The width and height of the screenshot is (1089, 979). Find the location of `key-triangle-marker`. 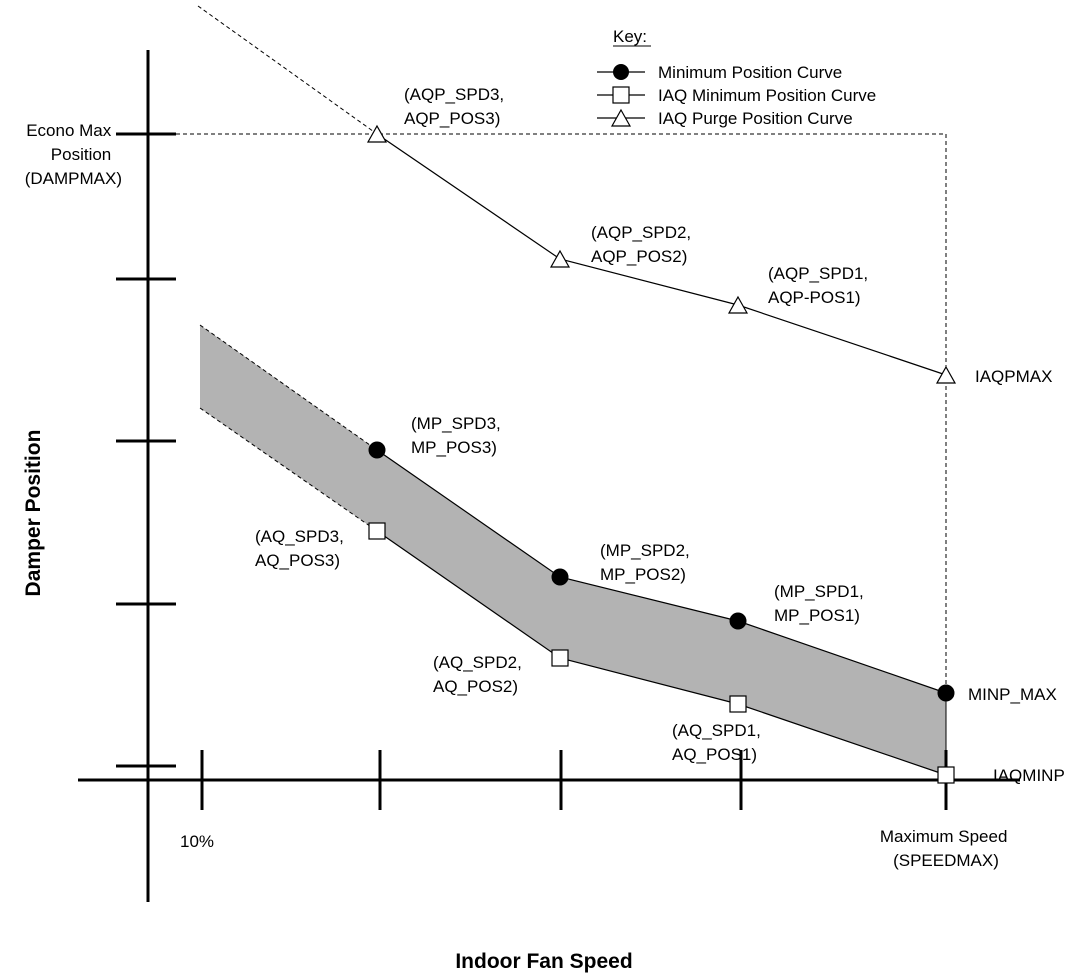

key-triangle-marker is located at coordinates (621, 117).